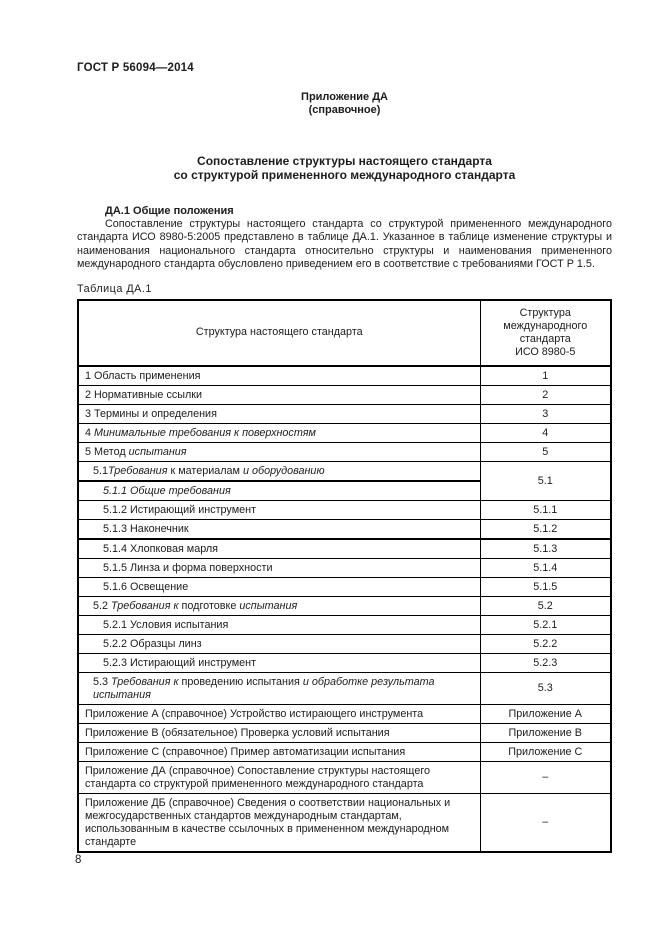 The image size is (661, 935). What do you see at coordinates (279, 375) in the screenshot?
I see `structure-cell: 1 Область применения` at bounding box center [279, 375].